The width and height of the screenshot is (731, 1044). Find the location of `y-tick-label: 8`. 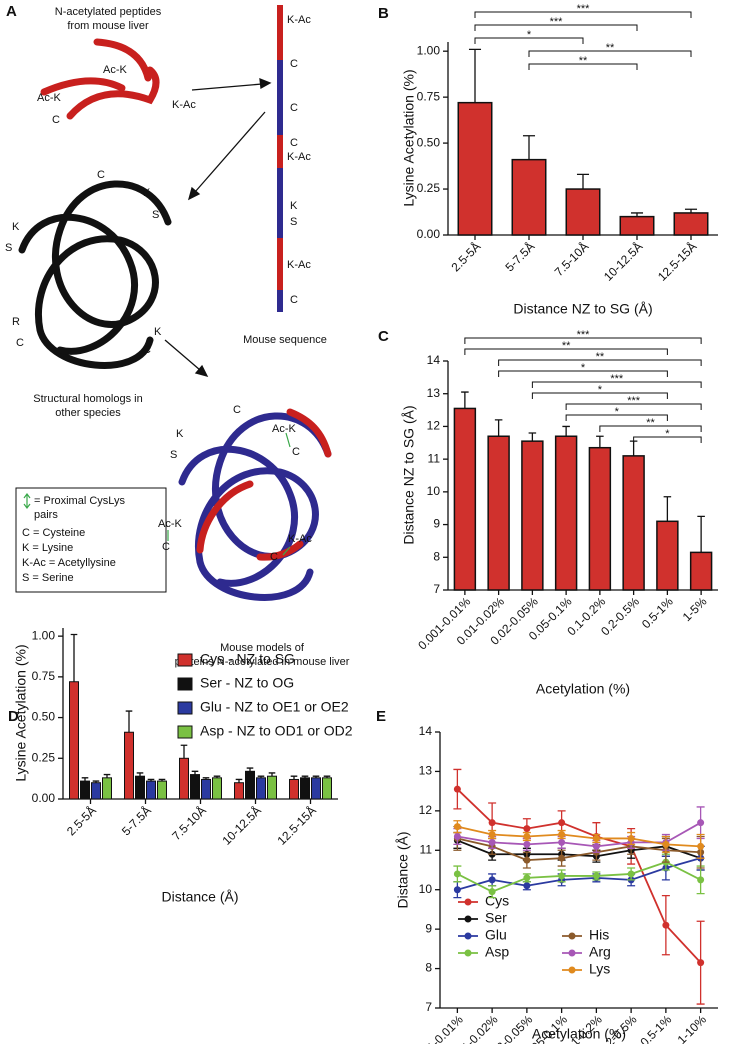

y-tick-label: 8 is located at coordinates (436, 556).